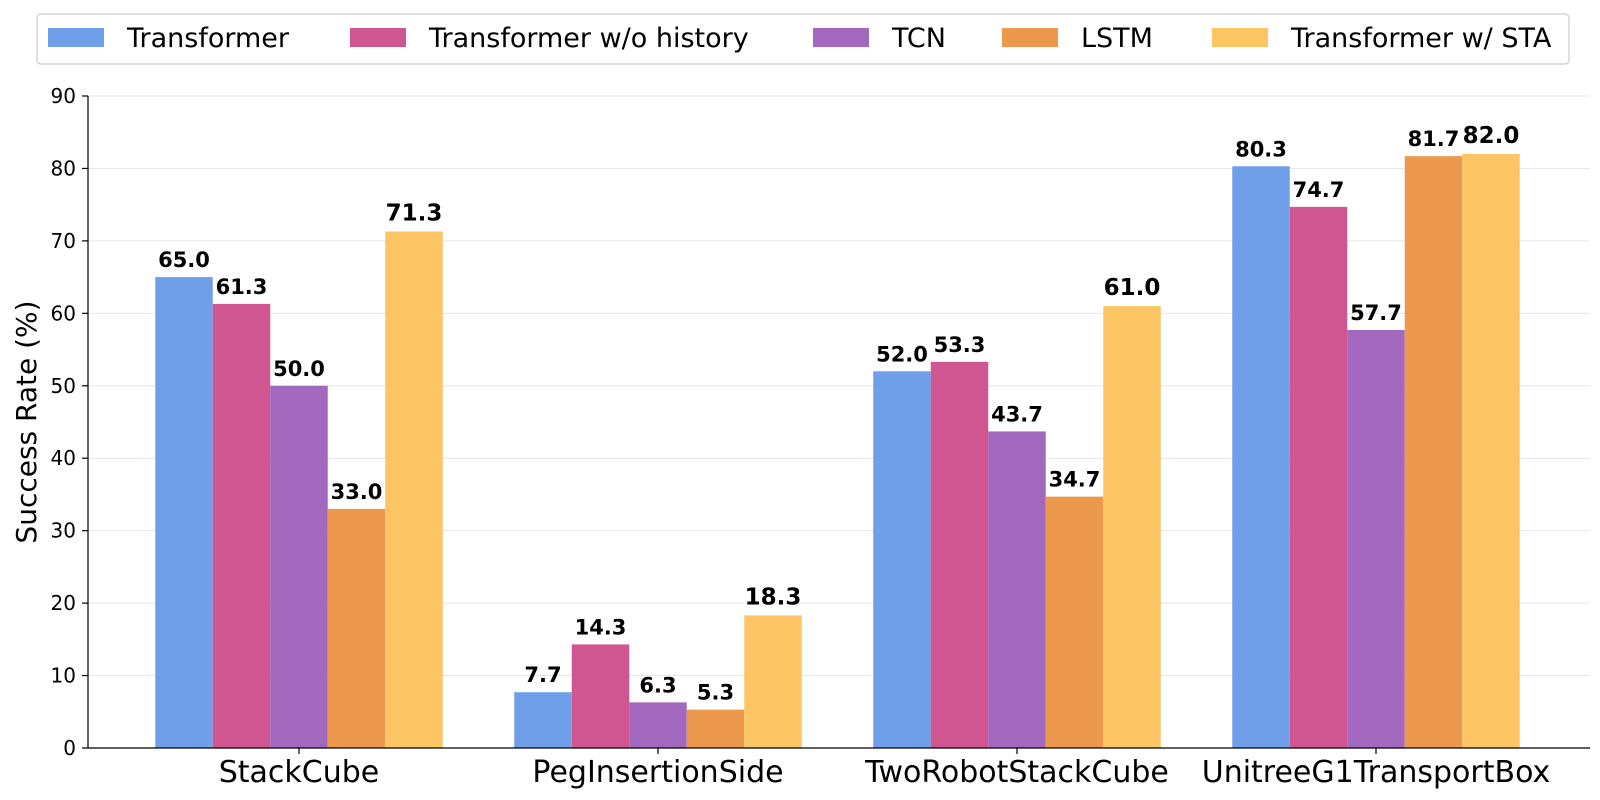 The height and width of the screenshot is (800, 1600). Describe the element at coordinates (63, 96) in the screenshot. I see `y-tick-label: 90` at that location.